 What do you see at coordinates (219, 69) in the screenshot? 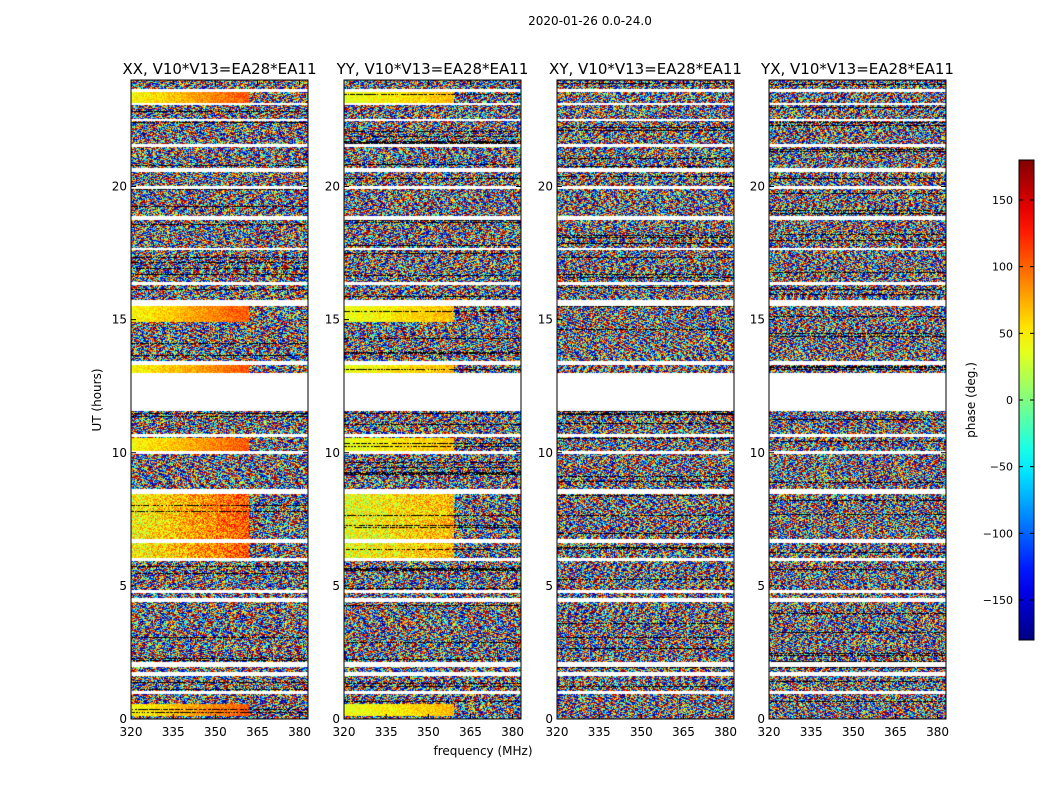
I see `panel-title: XX, V10*V13=EA28*EA11` at bounding box center [219, 69].